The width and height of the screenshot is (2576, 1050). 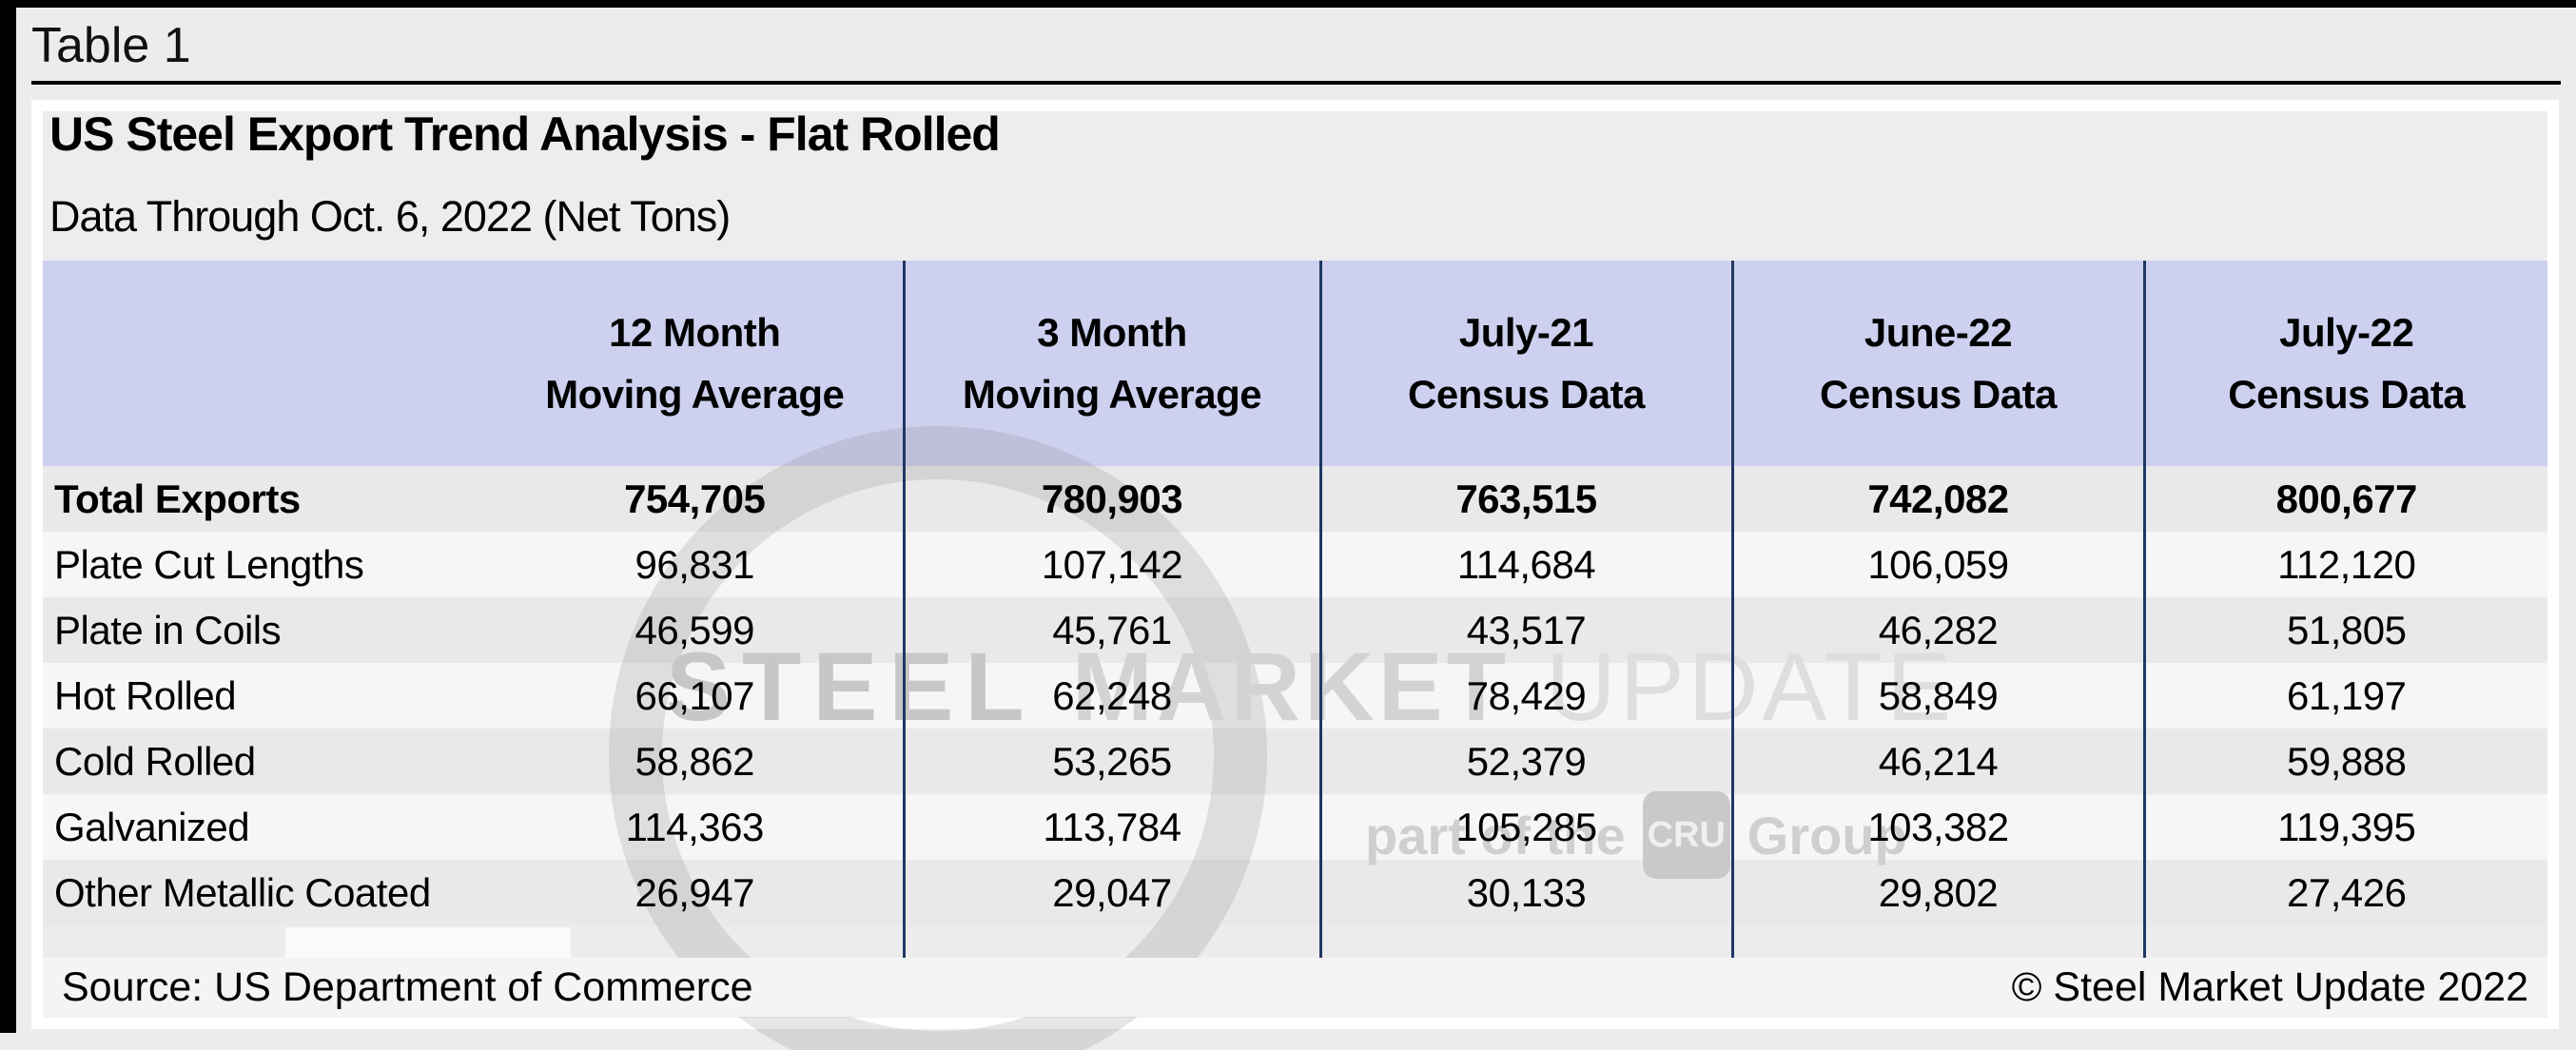 I want to click on data-cell: 45,761, so click(x=1111, y=630).